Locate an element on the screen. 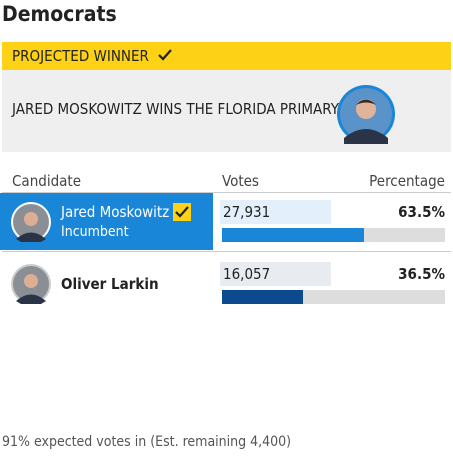  percentage: 63.5% is located at coordinates (421, 212).